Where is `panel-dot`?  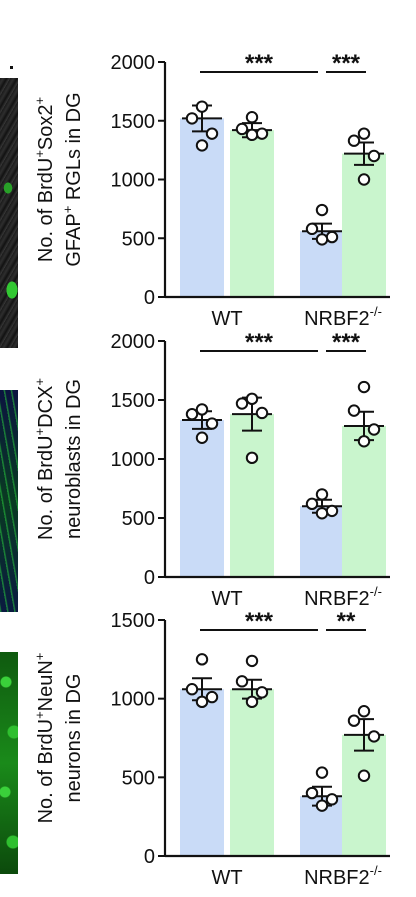
panel-dot is located at coordinates (11, 67).